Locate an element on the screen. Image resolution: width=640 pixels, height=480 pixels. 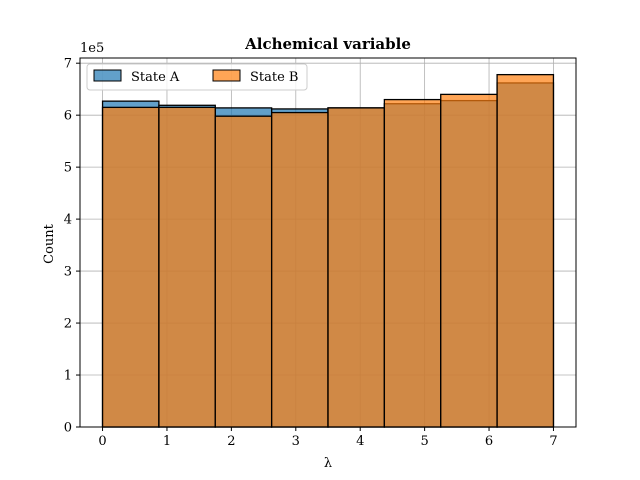
x-axis-label: λ is located at coordinates (328, 463).